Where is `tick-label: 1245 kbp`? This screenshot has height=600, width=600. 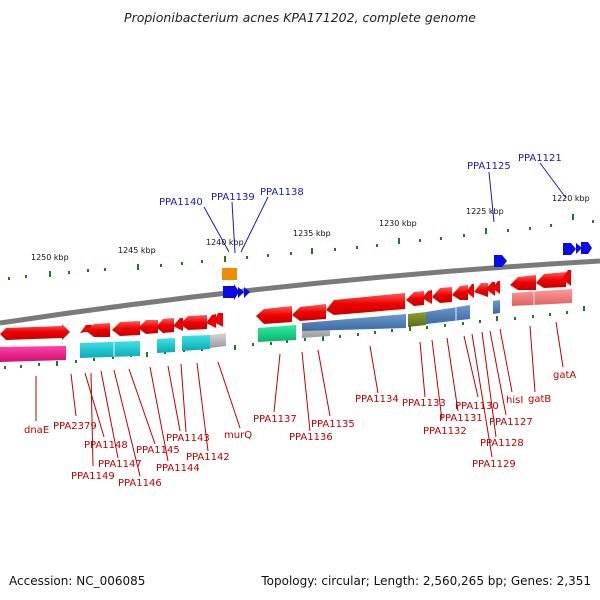 tick-label: 1245 kbp is located at coordinates (137, 250).